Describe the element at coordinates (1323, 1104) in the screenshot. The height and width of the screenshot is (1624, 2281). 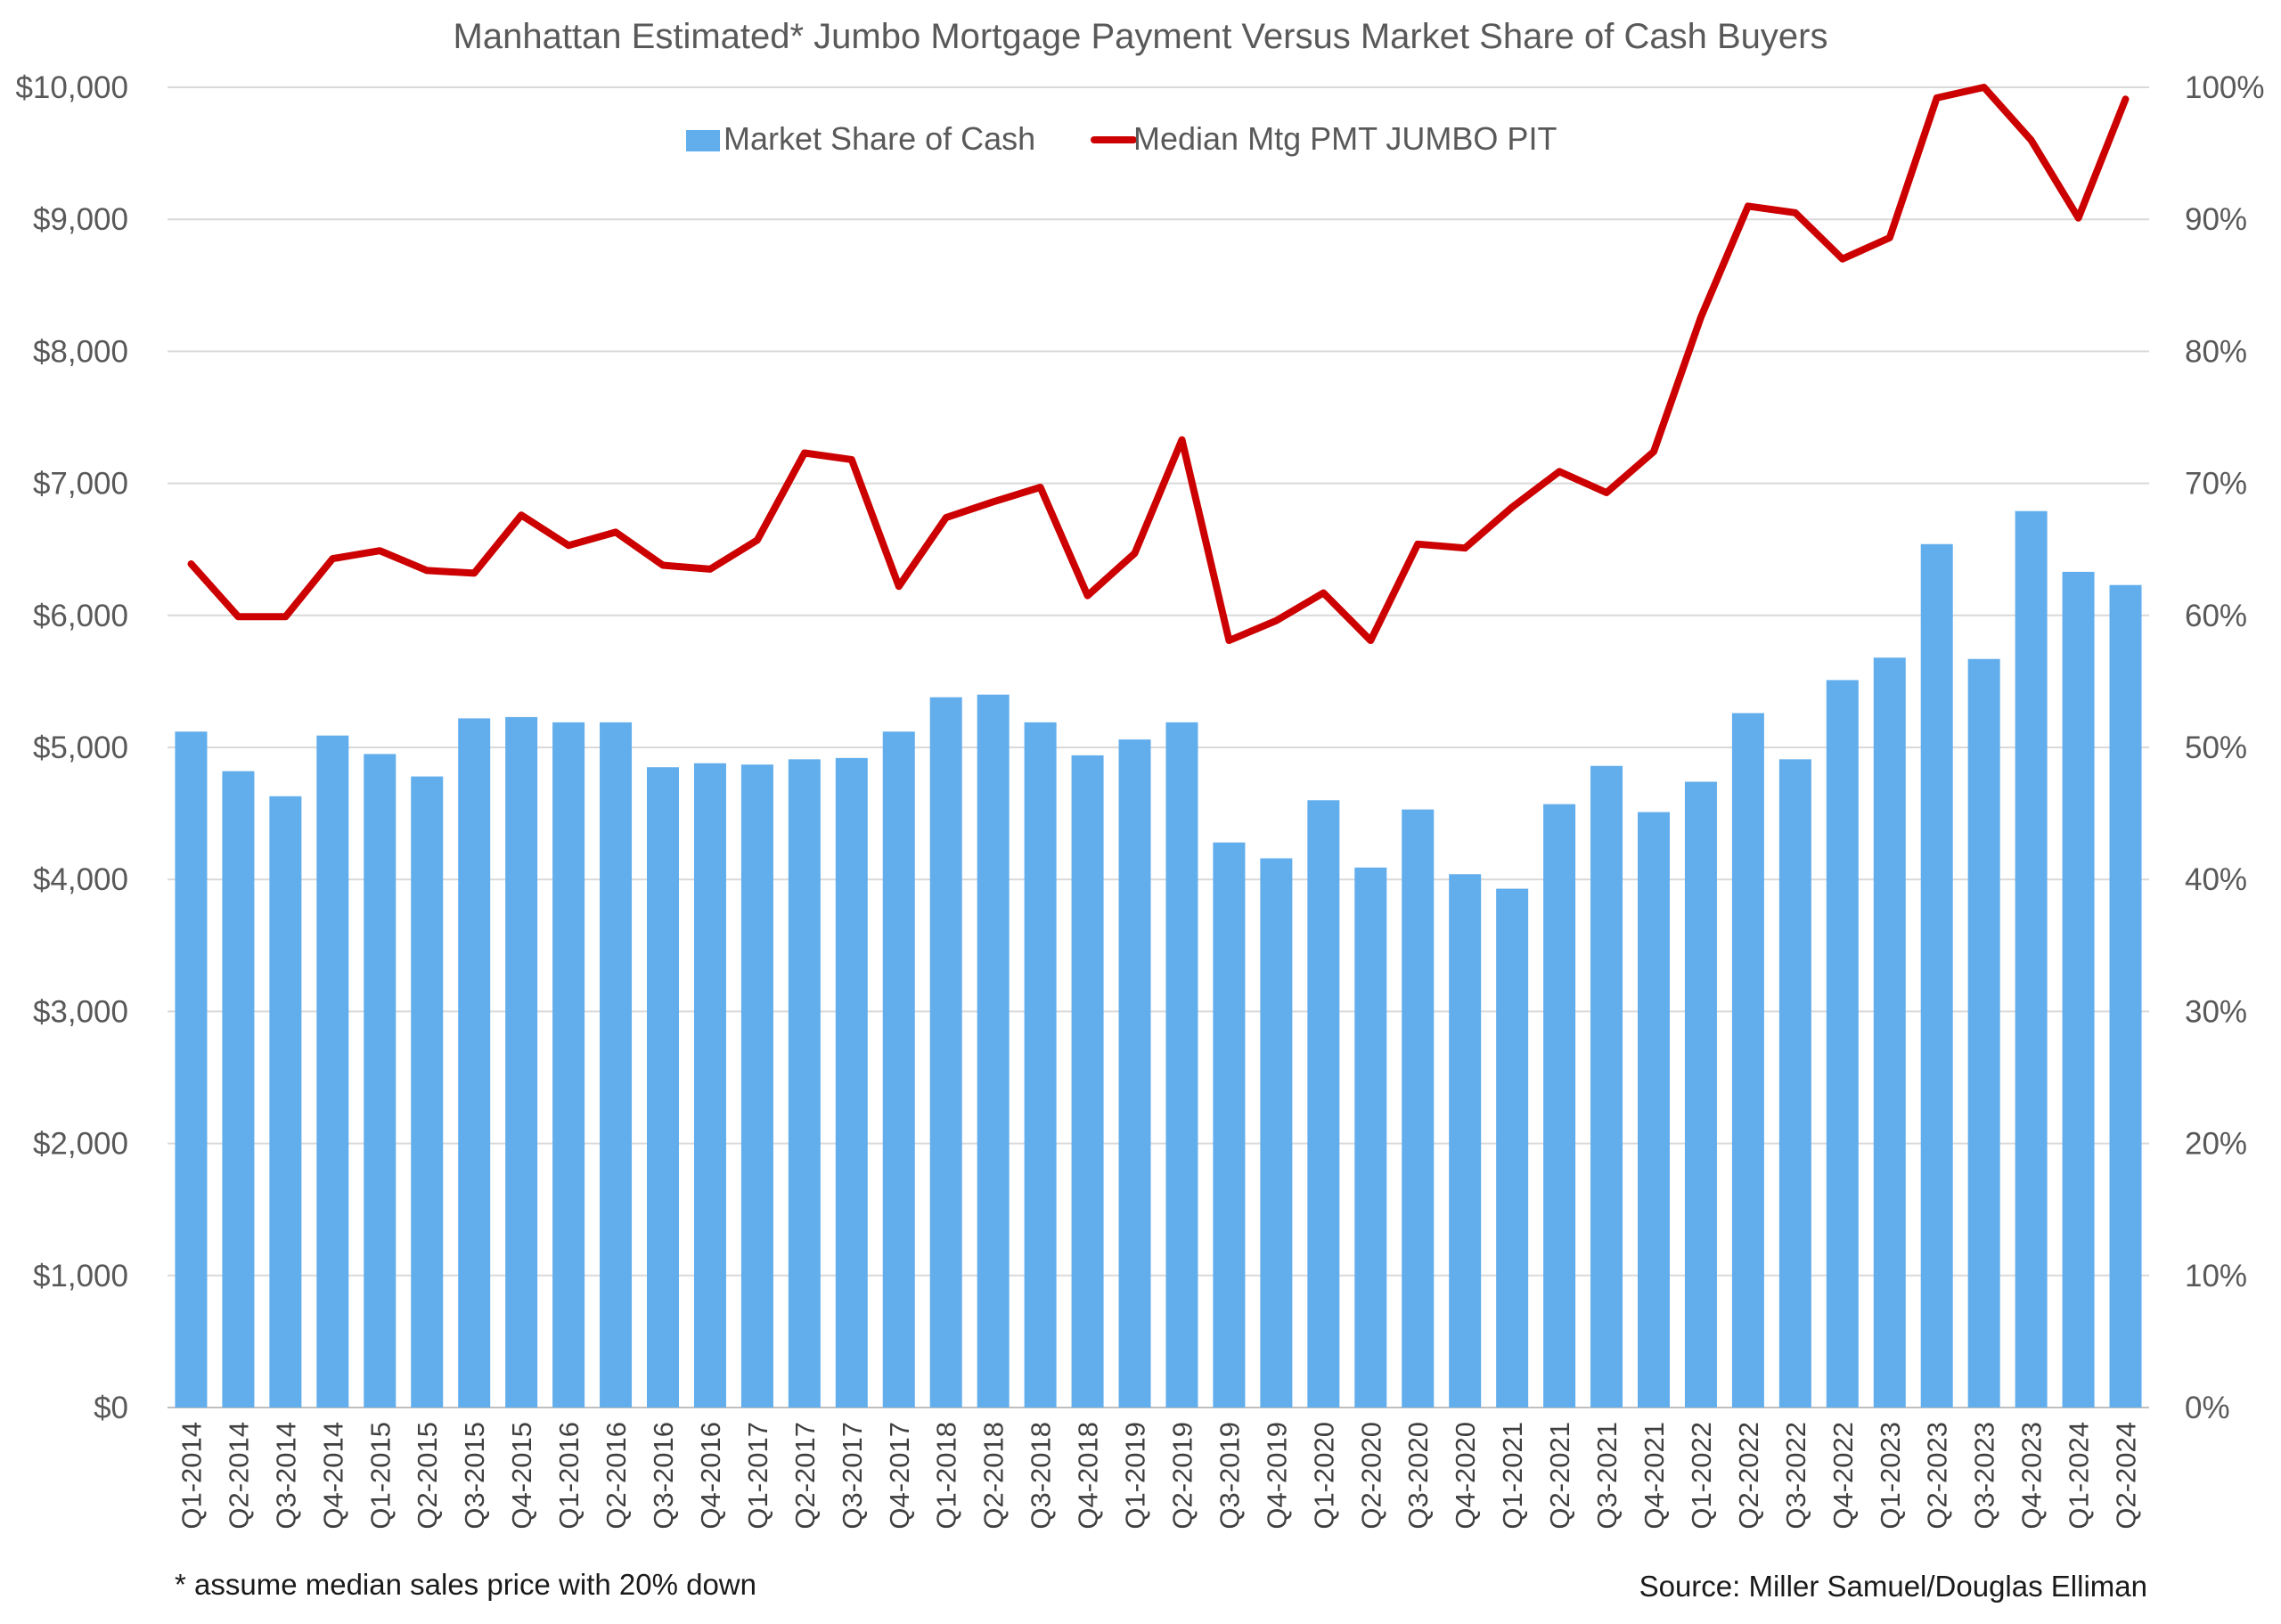
I see `bar-q1-2020` at that location.